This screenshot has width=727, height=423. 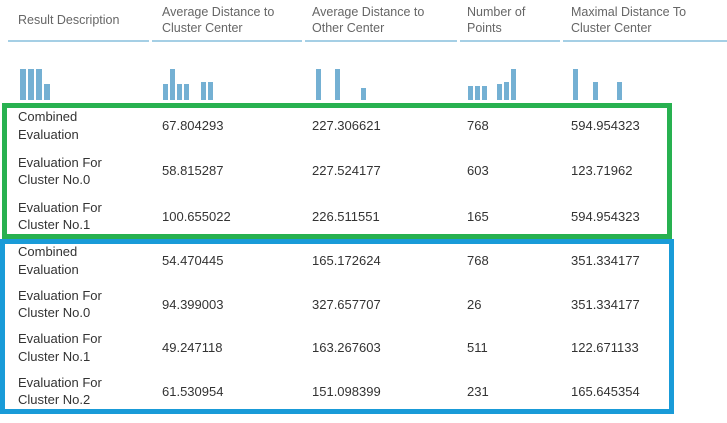 I want to click on cell-avg-distance-to-other-center: 163.267603, so click(x=382, y=348).